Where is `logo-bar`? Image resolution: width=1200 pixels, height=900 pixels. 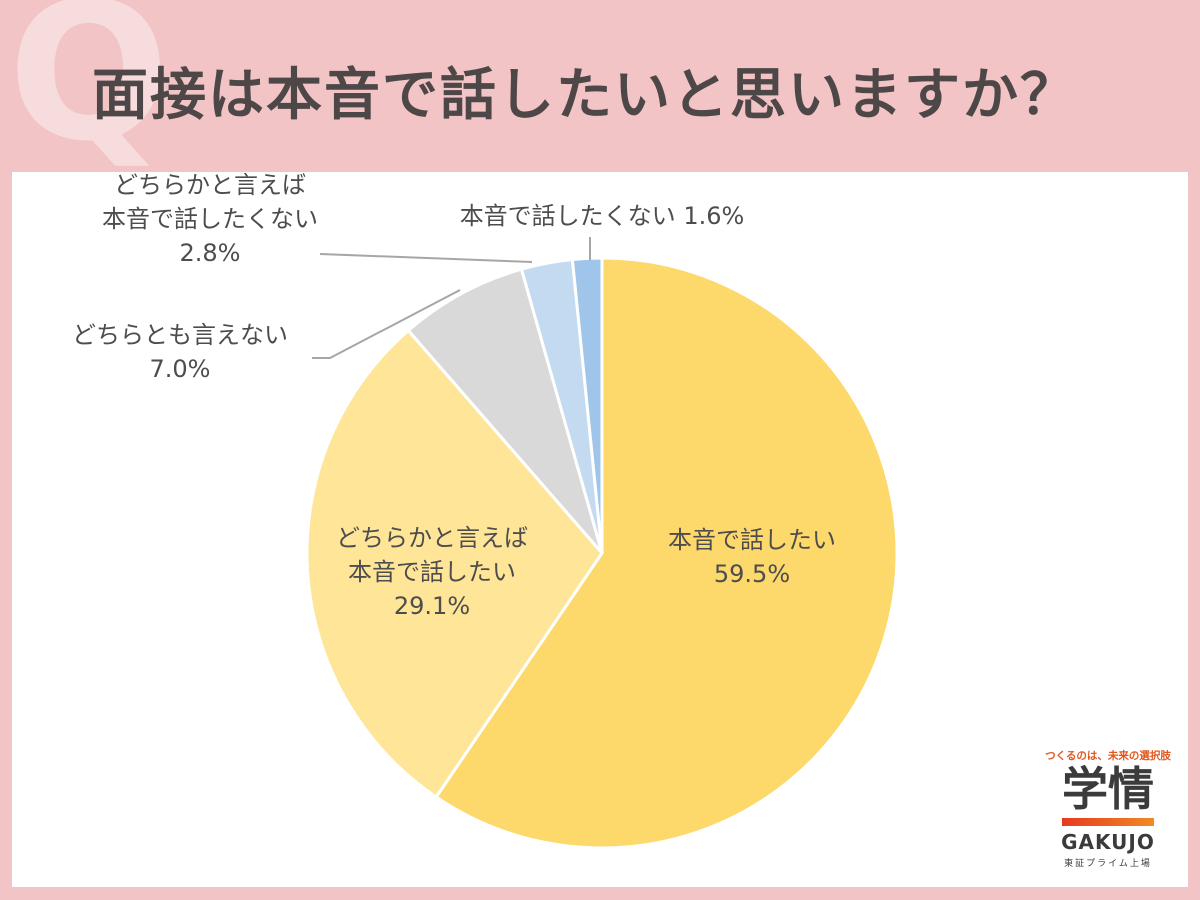 logo-bar is located at coordinates (1108, 822).